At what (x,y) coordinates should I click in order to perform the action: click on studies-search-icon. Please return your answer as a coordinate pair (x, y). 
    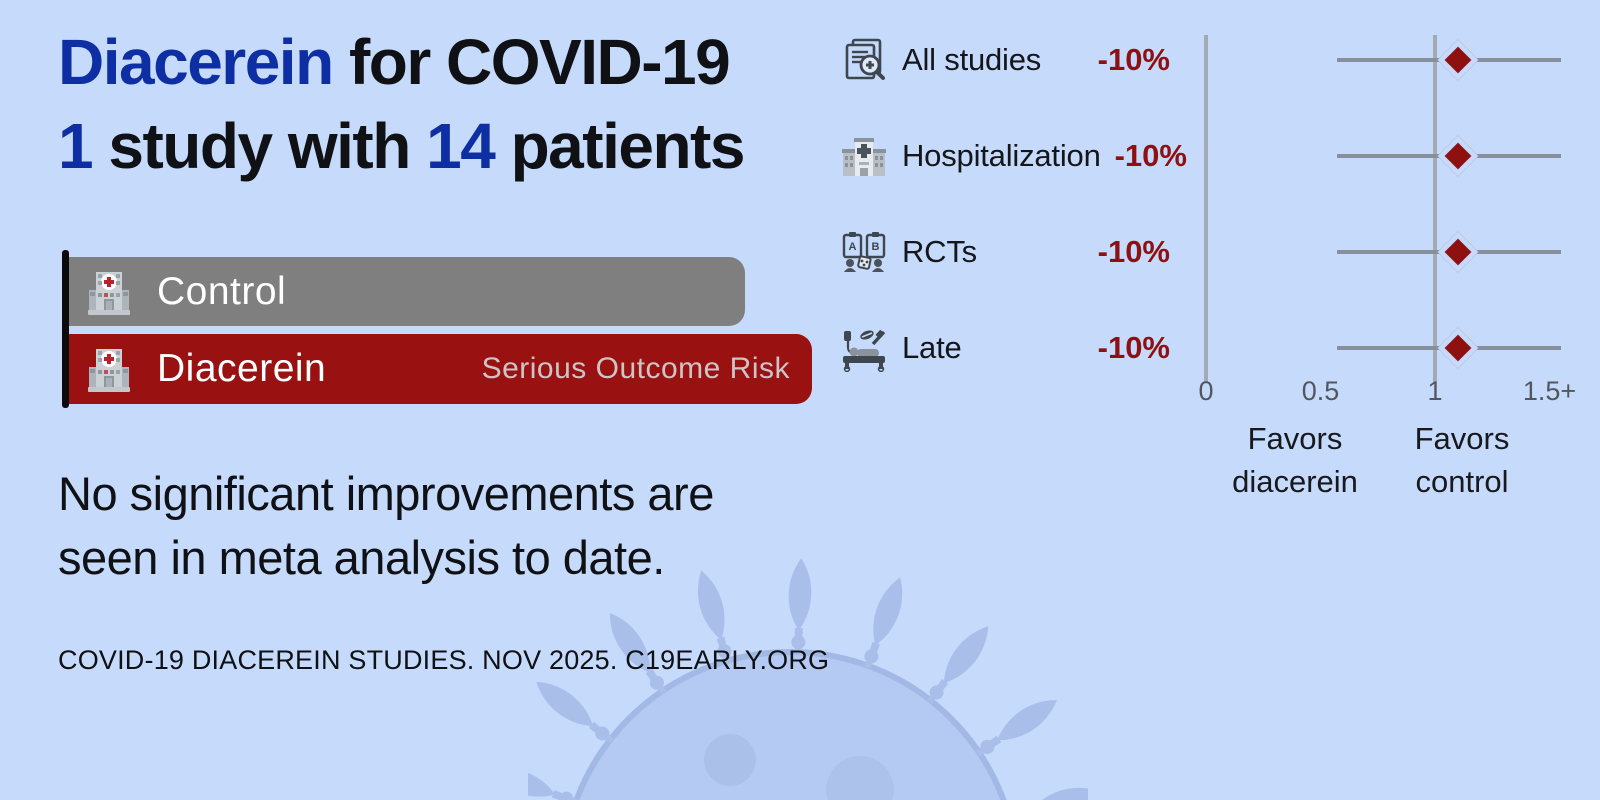
    Looking at the image, I should click on (865, 59).